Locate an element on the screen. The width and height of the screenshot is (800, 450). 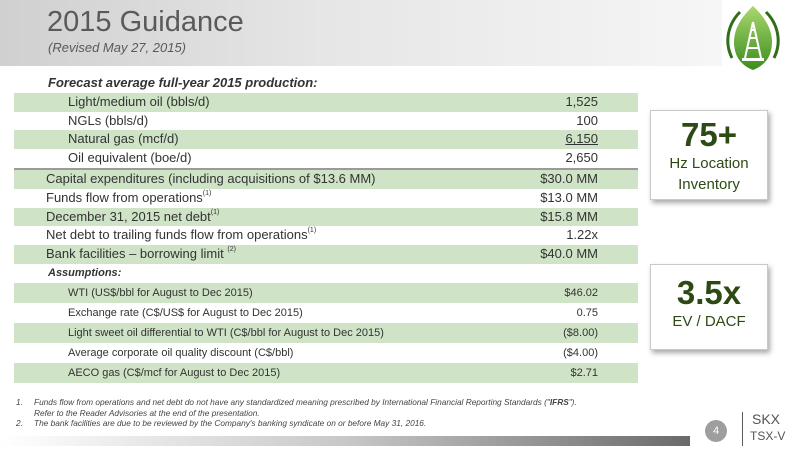
row-label-wrap: Bank facilities – borrowing limit (2) is located at coordinates (141, 254).